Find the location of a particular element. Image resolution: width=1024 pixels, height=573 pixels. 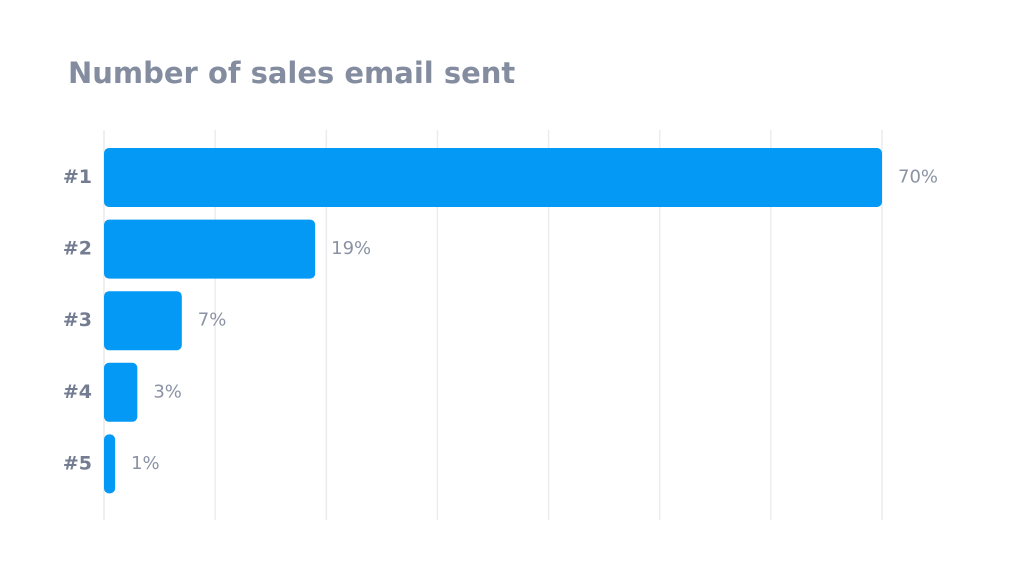

chart-title: Number of sales email sent is located at coordinates (291, 73).